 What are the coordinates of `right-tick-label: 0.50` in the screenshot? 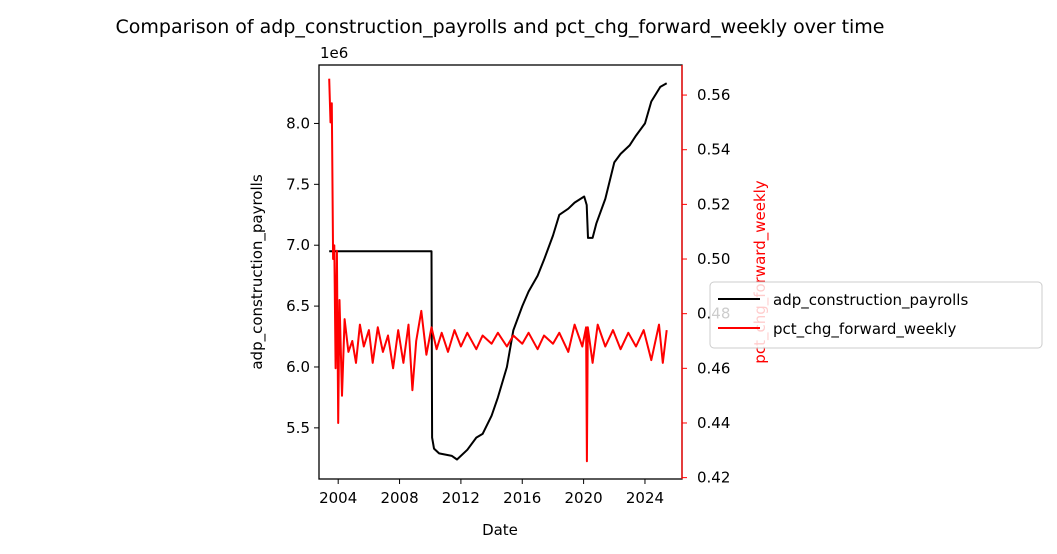 It's located at (713, 259).